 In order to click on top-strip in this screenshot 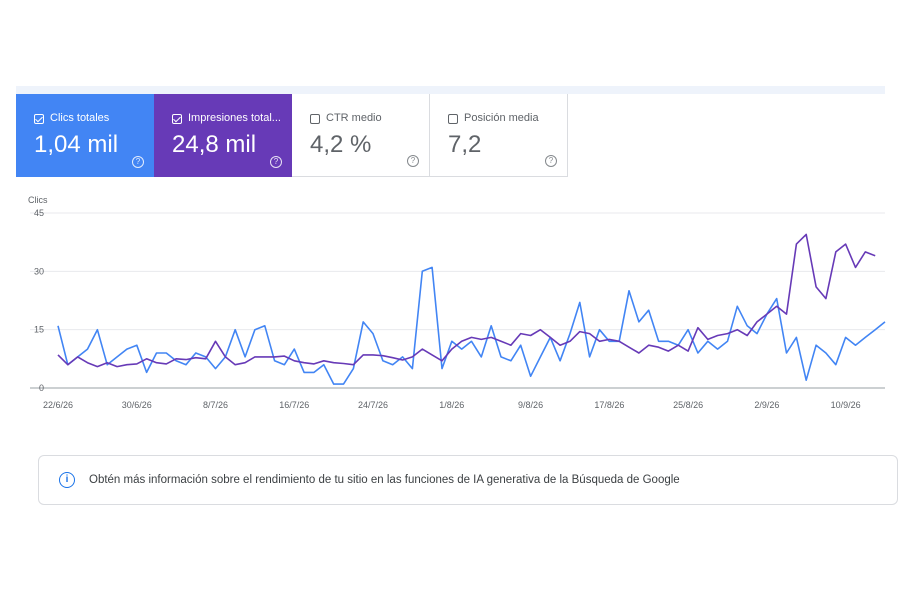, I will do `click(450, 90)`.